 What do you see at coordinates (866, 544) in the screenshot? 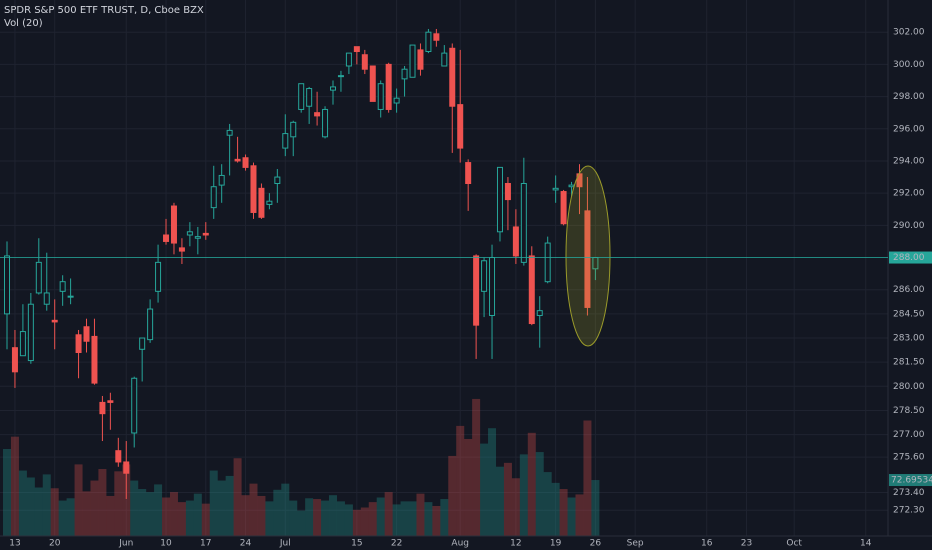
I see `x-tick-label: 14` at bounding box center [866, 544].